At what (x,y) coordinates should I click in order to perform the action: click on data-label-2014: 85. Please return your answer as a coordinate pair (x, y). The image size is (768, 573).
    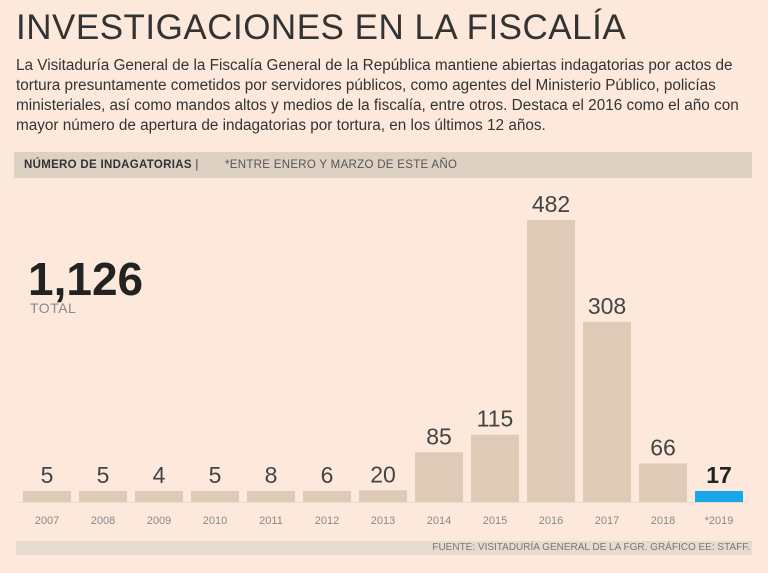
    Looking at the image, I should click on (439, 436).